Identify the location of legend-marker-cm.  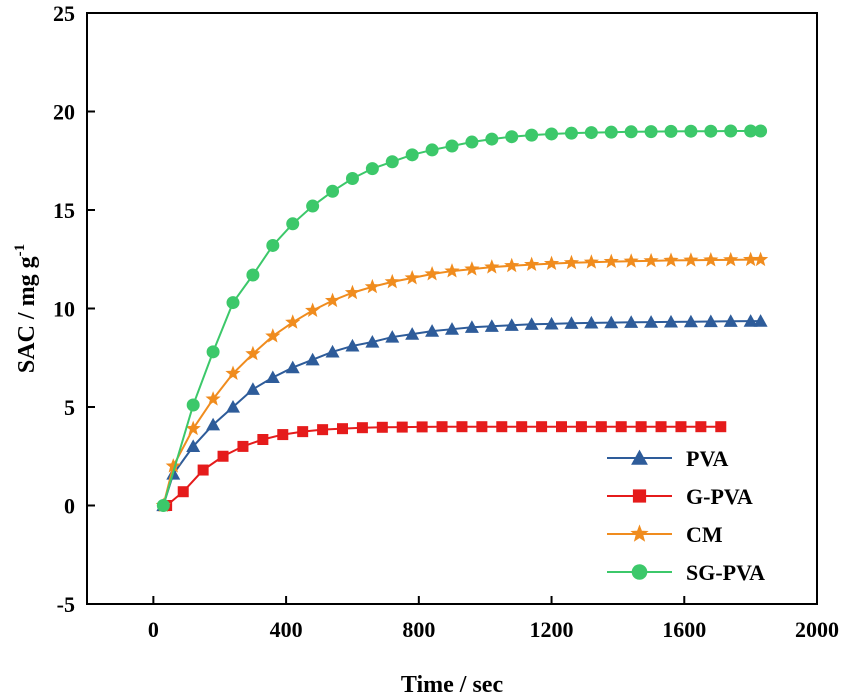
(639, 533).